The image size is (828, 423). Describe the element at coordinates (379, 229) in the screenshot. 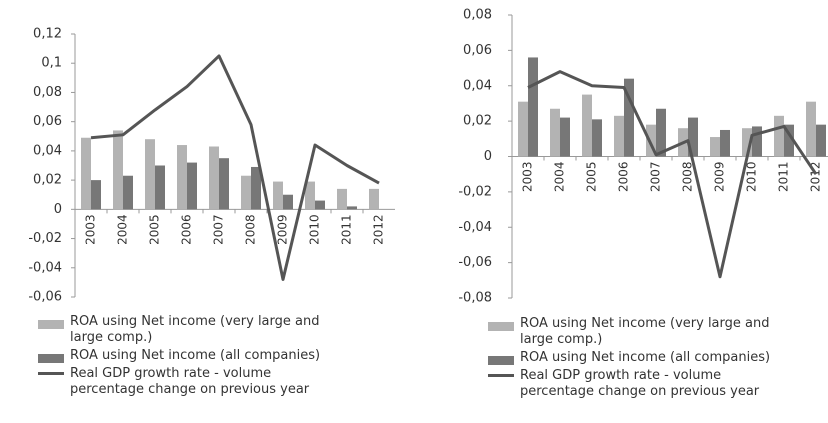

I see `x-tick-label: 2012` at that location.